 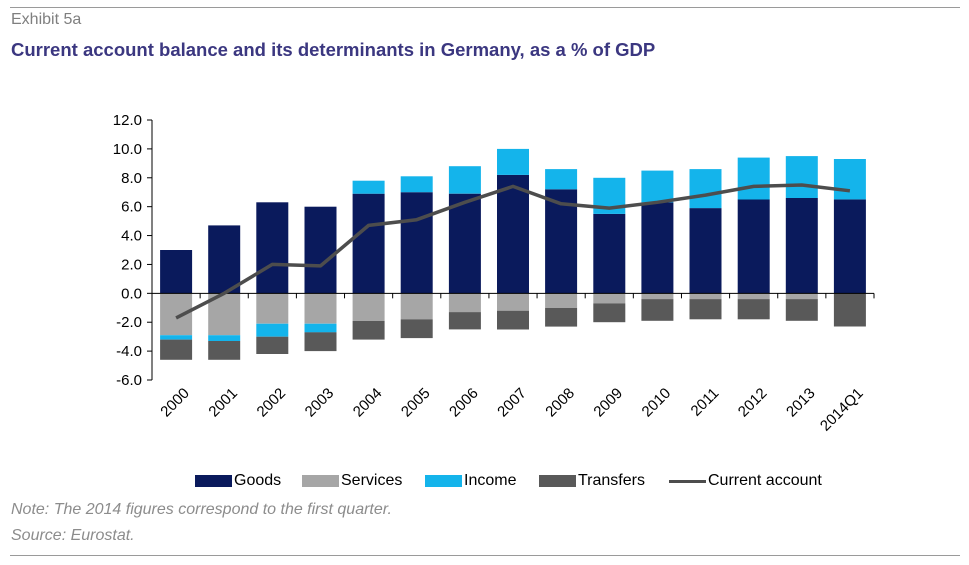 I want to click on x-tick-label: 2003, so click(x=320, y=403).